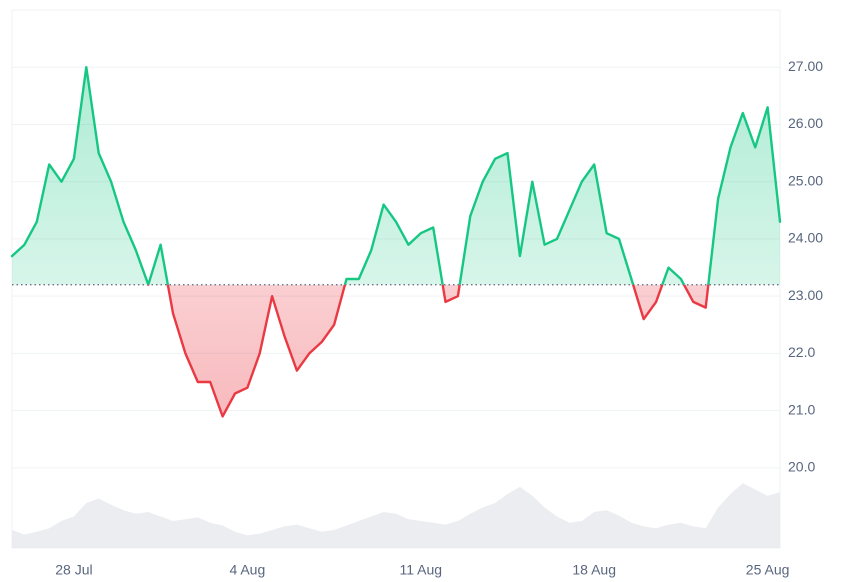  Describe the element at coordinates (805, 123) in the screenshot. I see `y-tick-label: 26.00` at that location.